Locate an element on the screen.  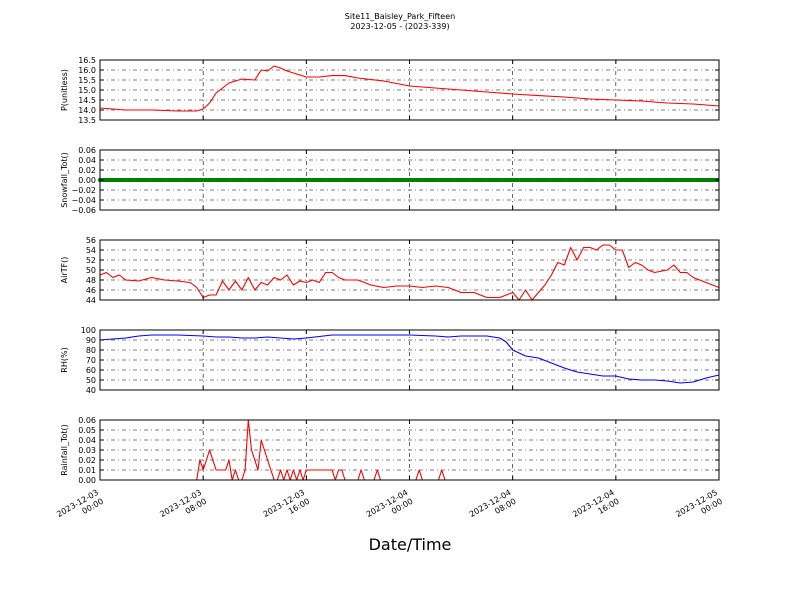
y-tick-label: 14.5 is located at coordinates (87, 100).